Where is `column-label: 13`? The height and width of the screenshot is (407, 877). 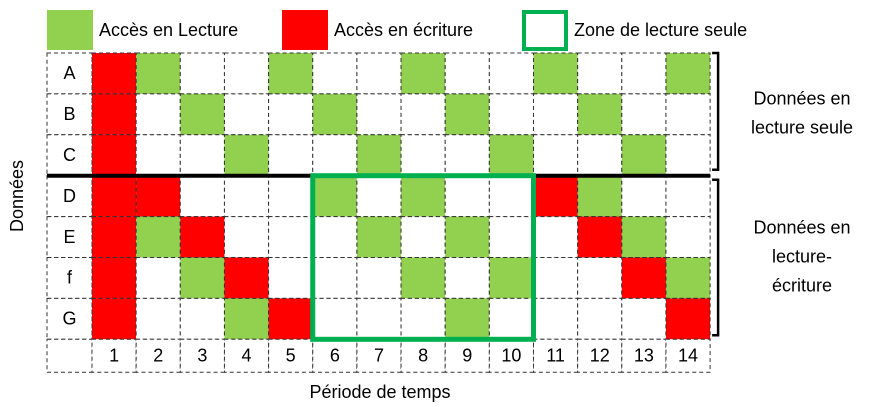 column-label: 13 is located at coordinates (644, 356).